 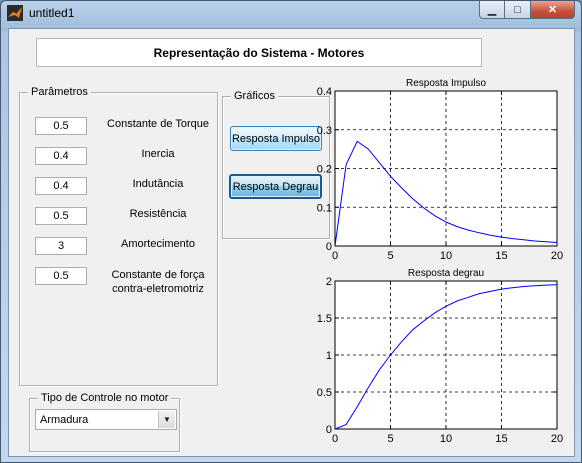 I want to click on y-tick-label: 2, so click(x=329, y=282).